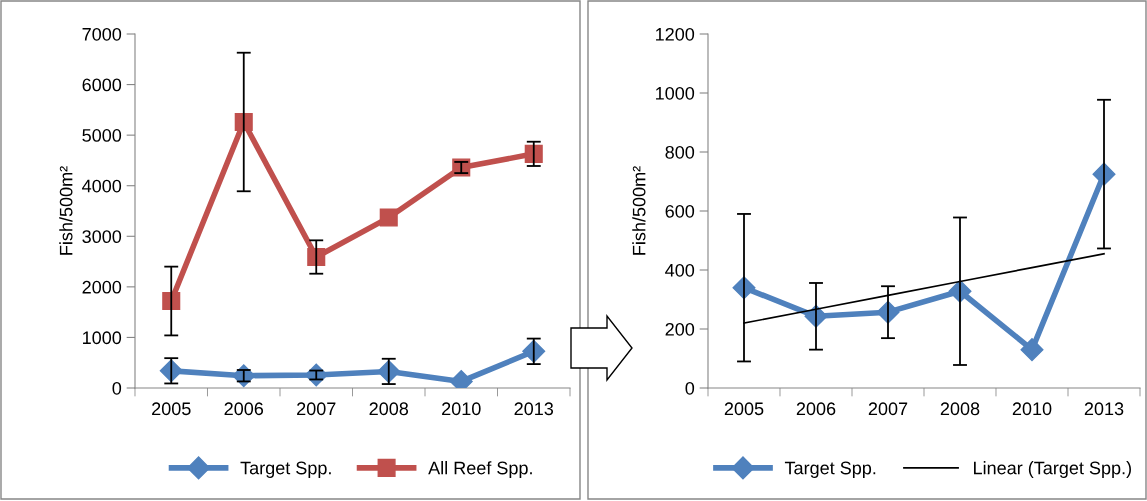 The image size is (1147, 501). Describe the element at coordinates (1052, 469) in the screenshot. I see `legend-label: Linear (Target Spp.)` at that location.